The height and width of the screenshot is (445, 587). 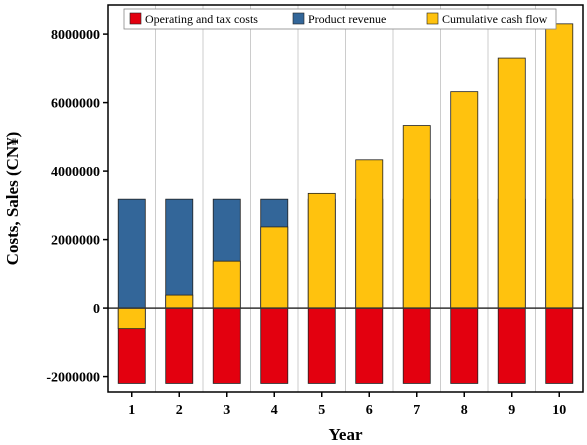 I want to click on legend-box, so click(x=340, y=19).